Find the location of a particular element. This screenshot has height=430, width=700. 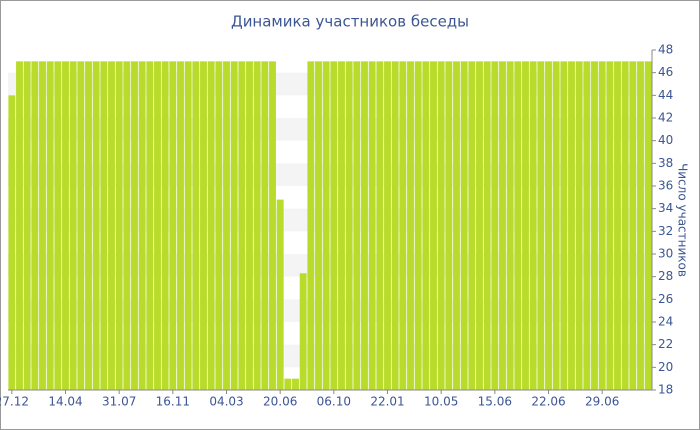

y-tick-label: 46 is located at coordinates (665, 72).